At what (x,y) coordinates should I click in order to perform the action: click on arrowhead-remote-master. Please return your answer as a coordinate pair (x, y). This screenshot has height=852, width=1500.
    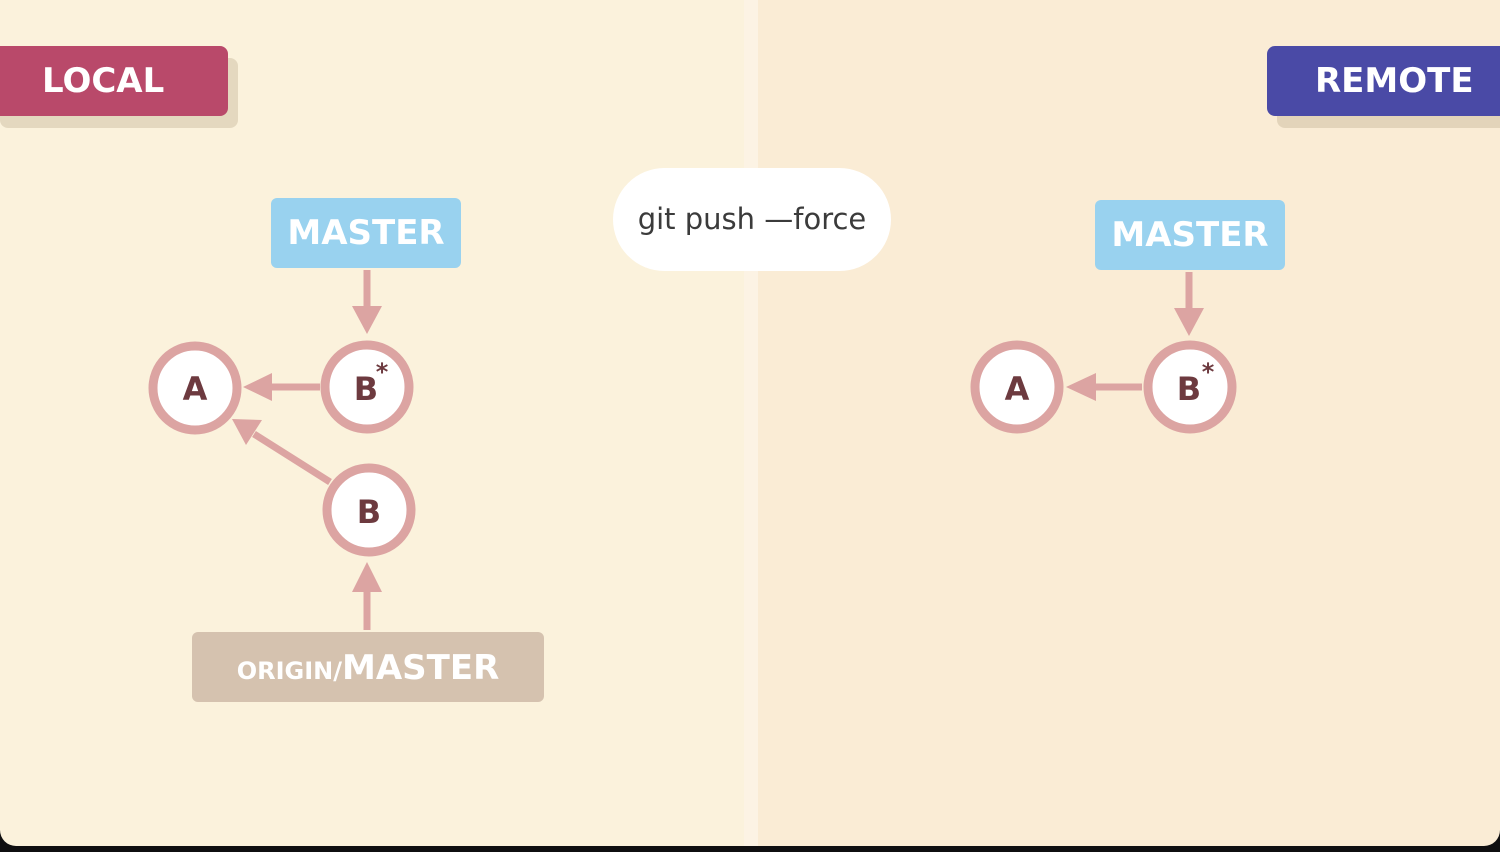
    Looking at the image, I should click on (1189, 322).